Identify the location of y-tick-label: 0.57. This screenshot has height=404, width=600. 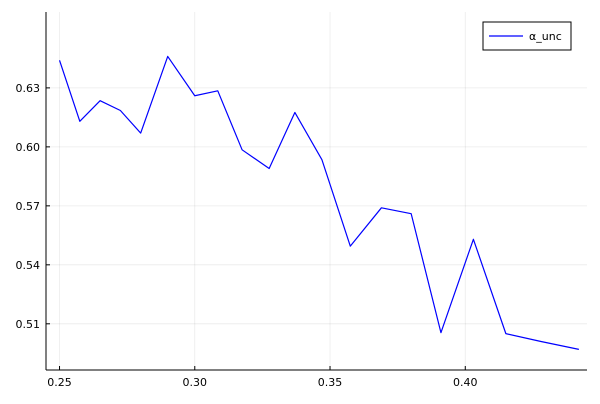
(28, 206).